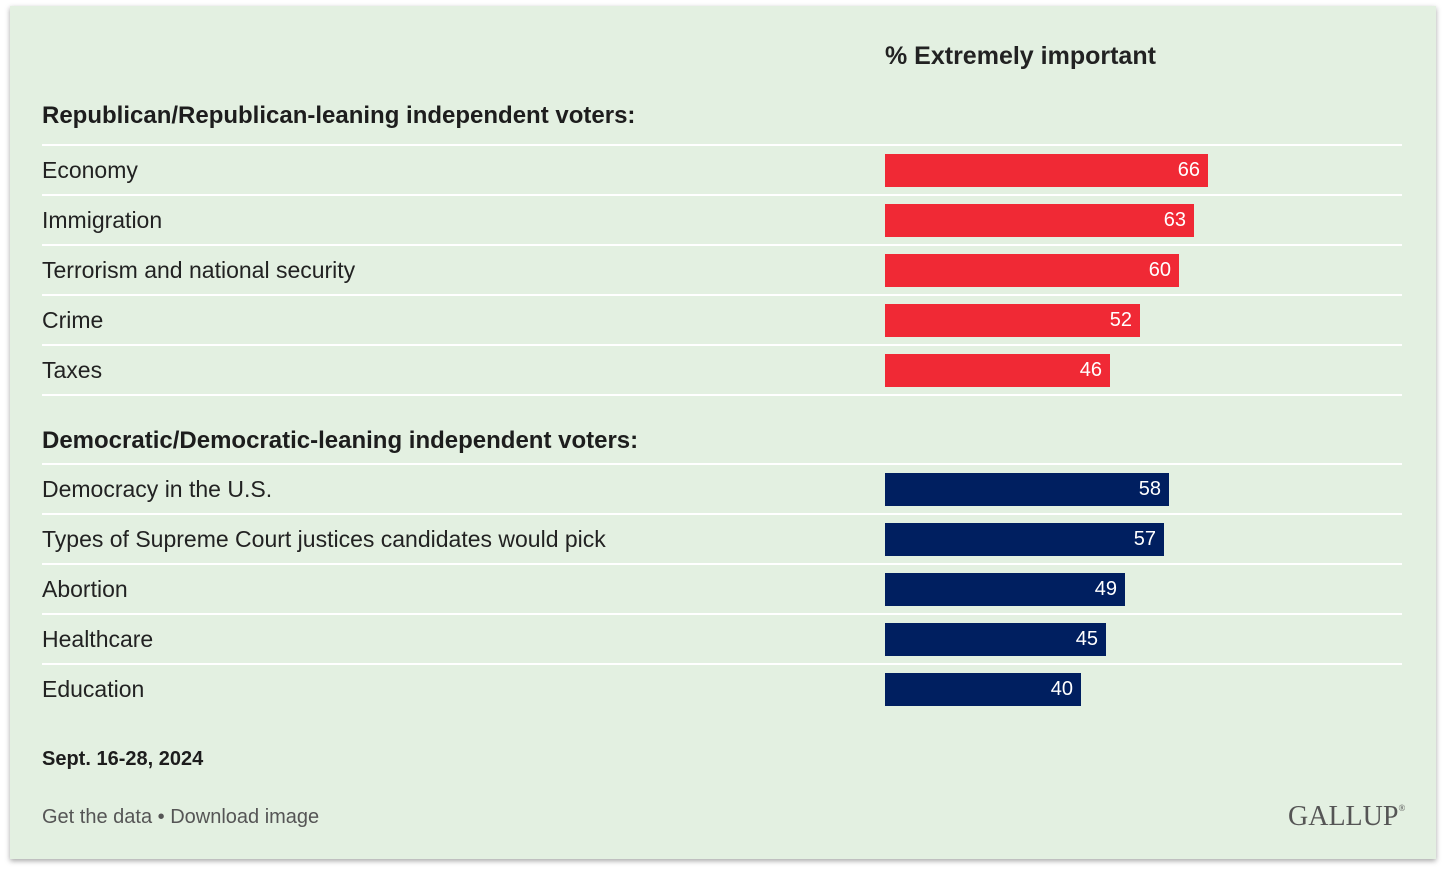  I want to click on category-label: Terrorism and national security, so click(199, 270).